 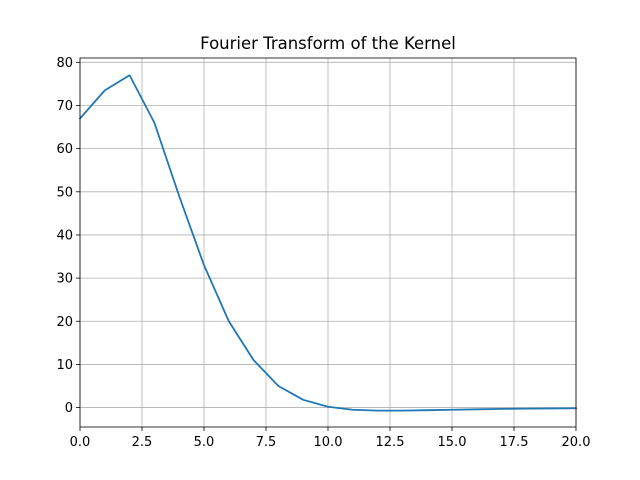 I want to click on x-tick-label: 0.0, so click(x=80, y=442).